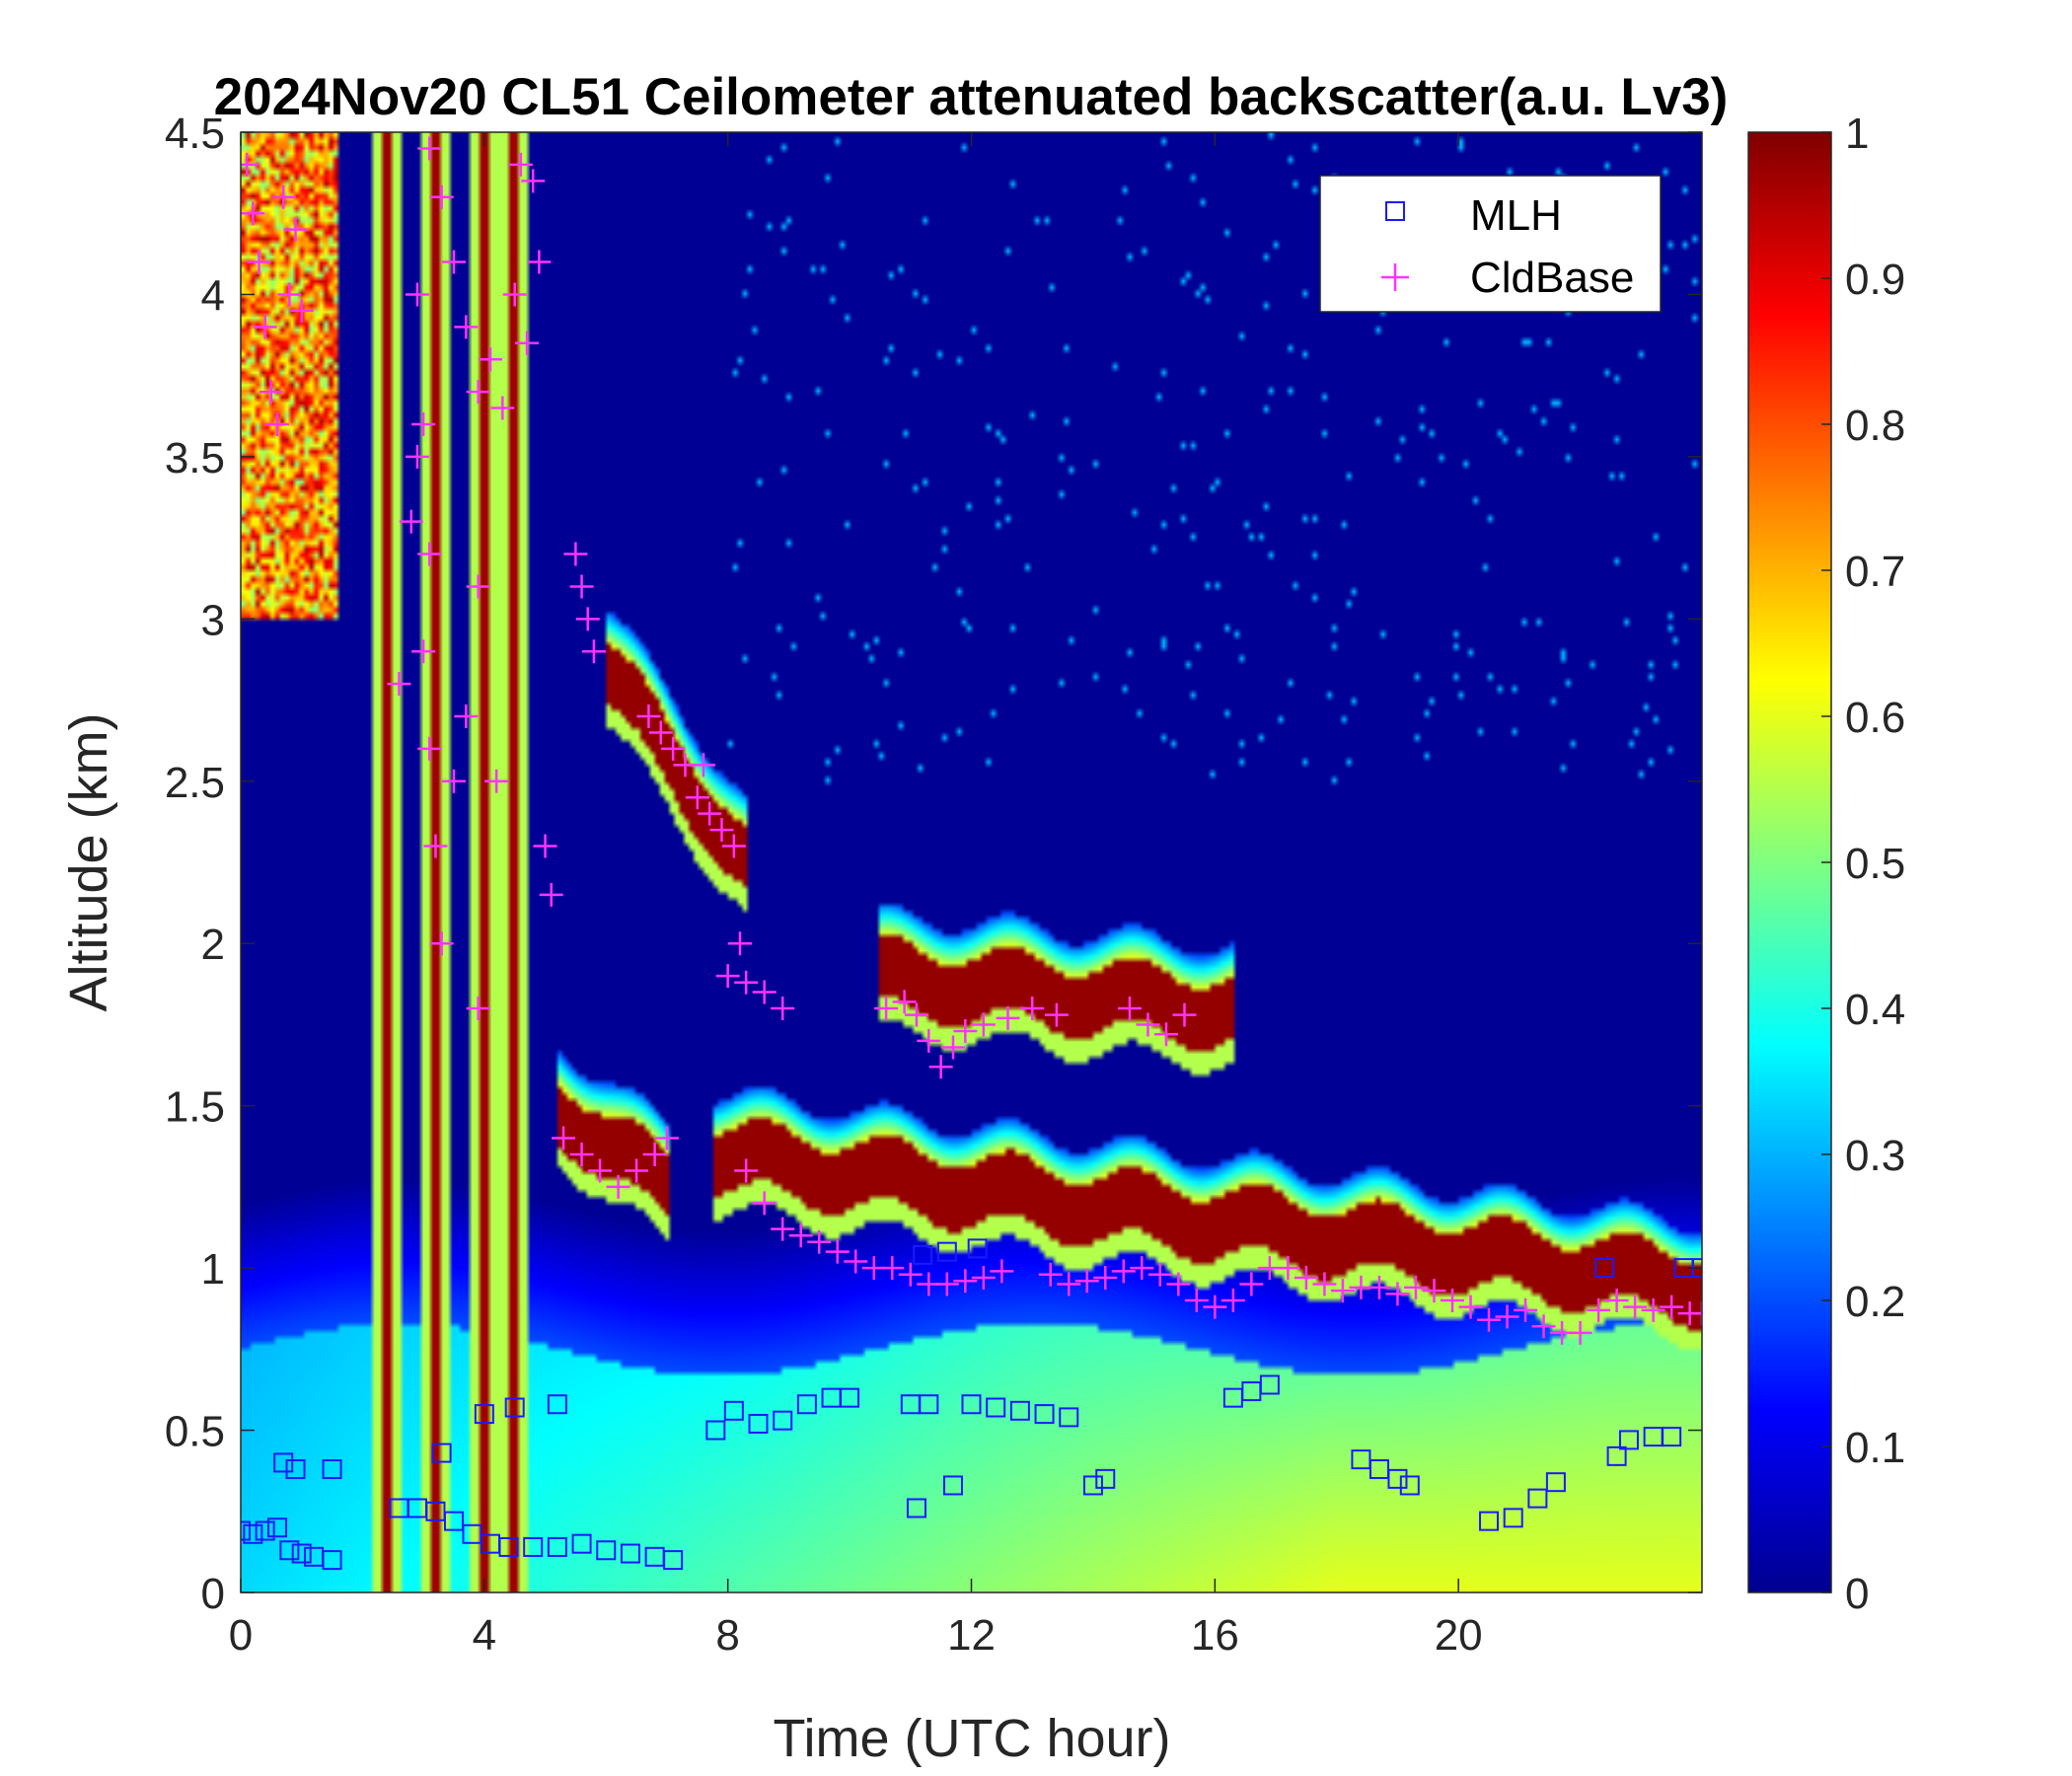 This screenshot has width=2072, height=1776. Describe the element at coordinates (241, 1636) in the screenshot. I see `x-tick-label: 0` at that location.